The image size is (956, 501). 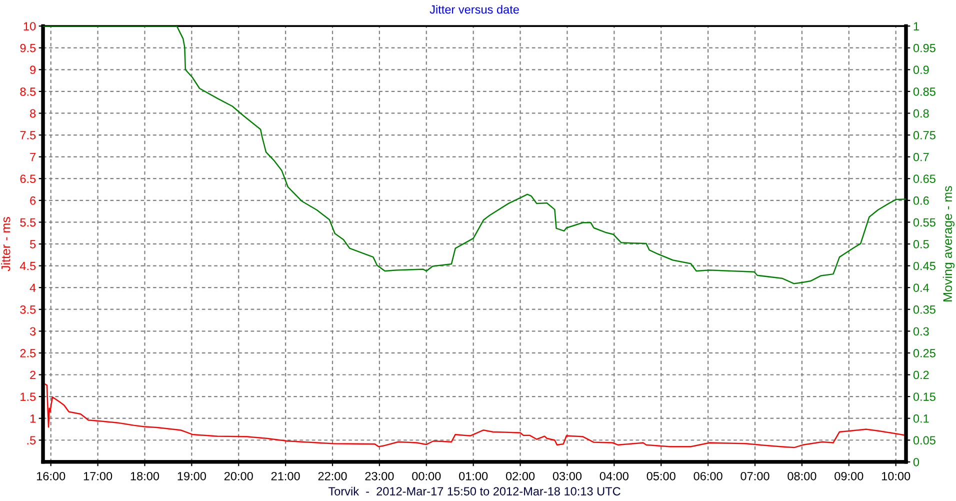 What do you see at coordinates (33, 331) in the screenshot?
I see `y-tick-label: 3` at bounding box center [33, 331].